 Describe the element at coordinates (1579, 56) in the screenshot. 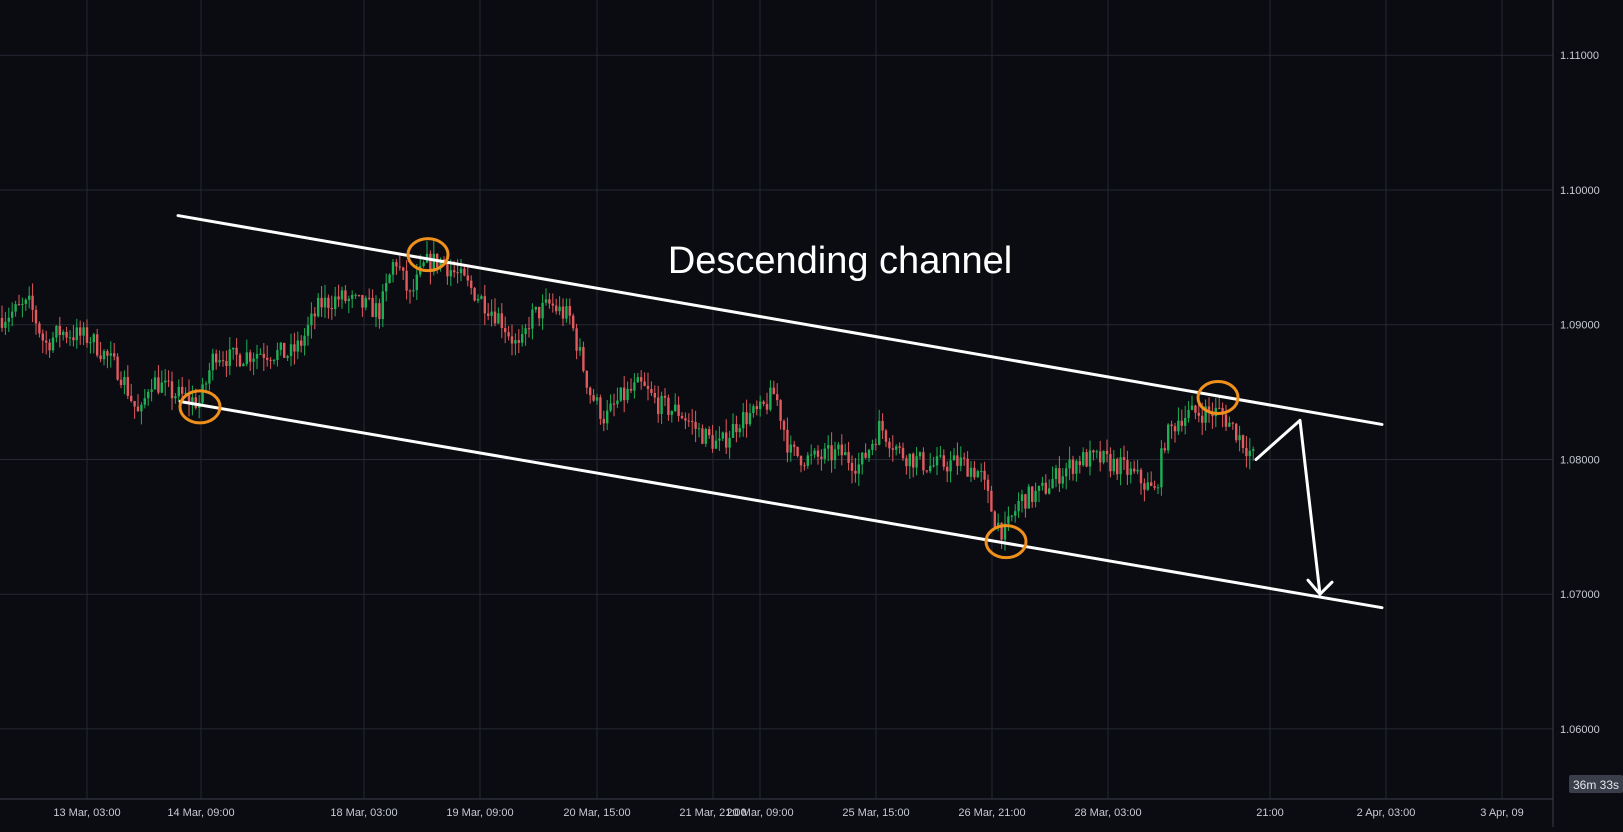

I see `price-tick-label: 1.11000` at that location.